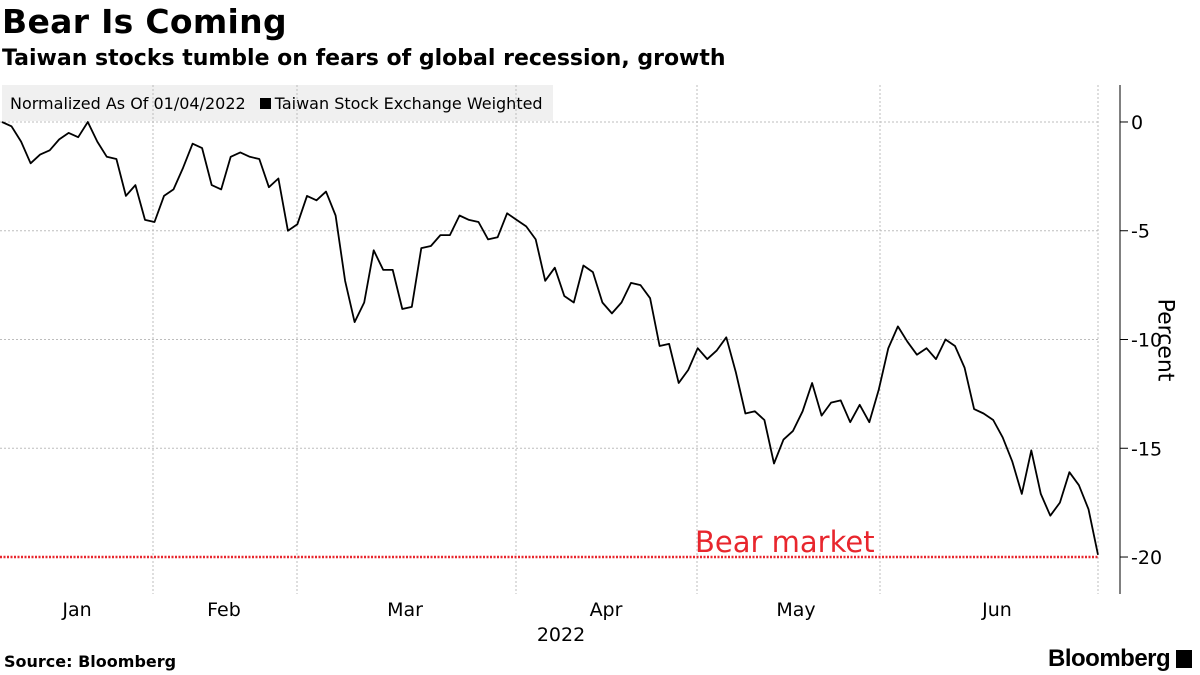  I want to click on x-tick-label: May, so click(795, 610).